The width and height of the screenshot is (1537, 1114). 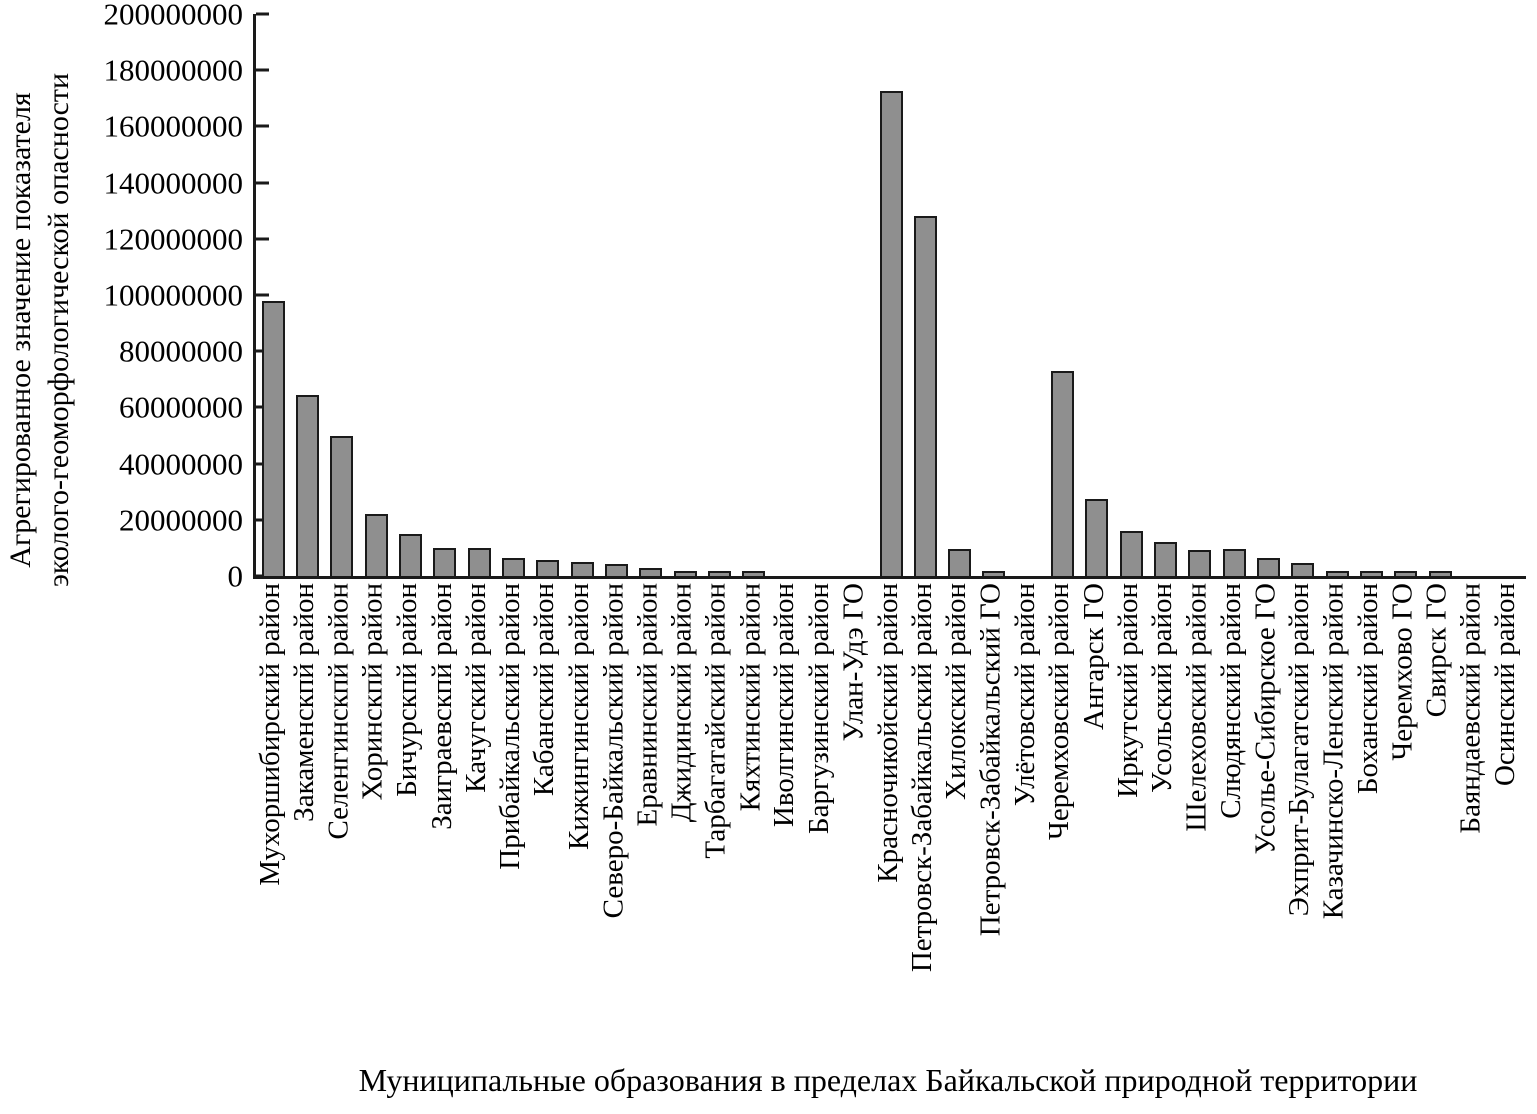 I want to click on x-category-label: Закаменскпй район, so click(x=304, y=702).